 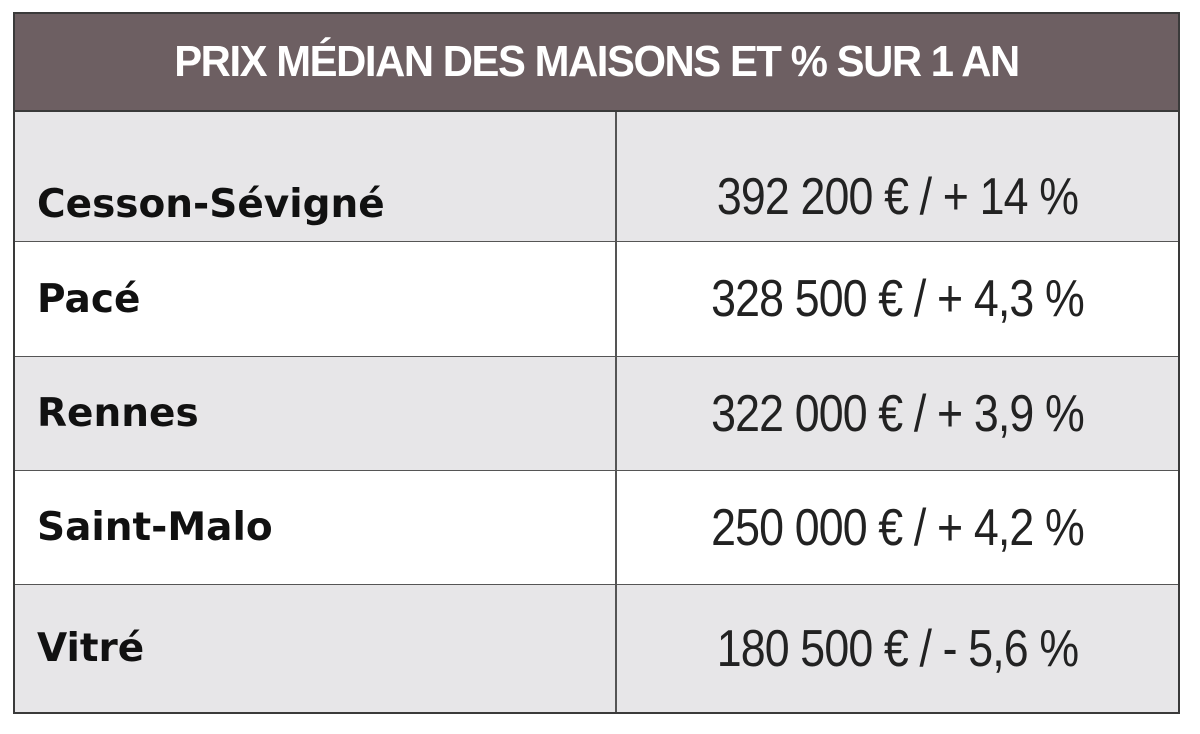 What do you see at coordinates (316, 413) in the screenshot?
I see `city-cell: Rennes` at bounding box center [316, 413].